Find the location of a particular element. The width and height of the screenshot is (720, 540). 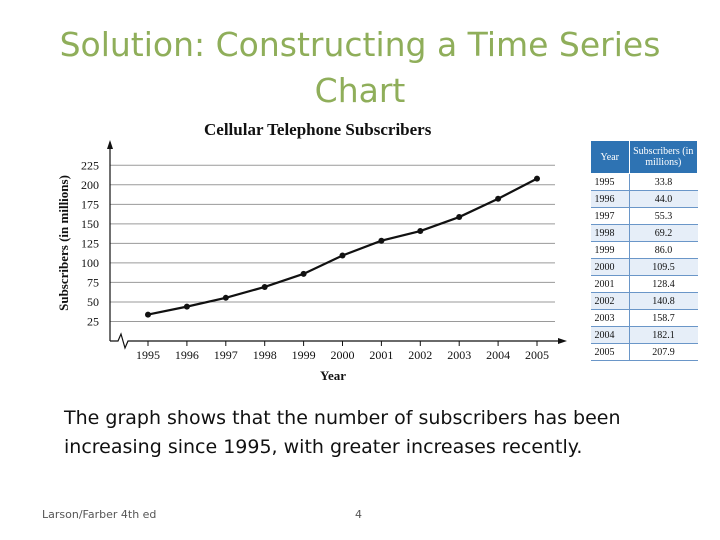

series-line is located at coordinates (342, 246).